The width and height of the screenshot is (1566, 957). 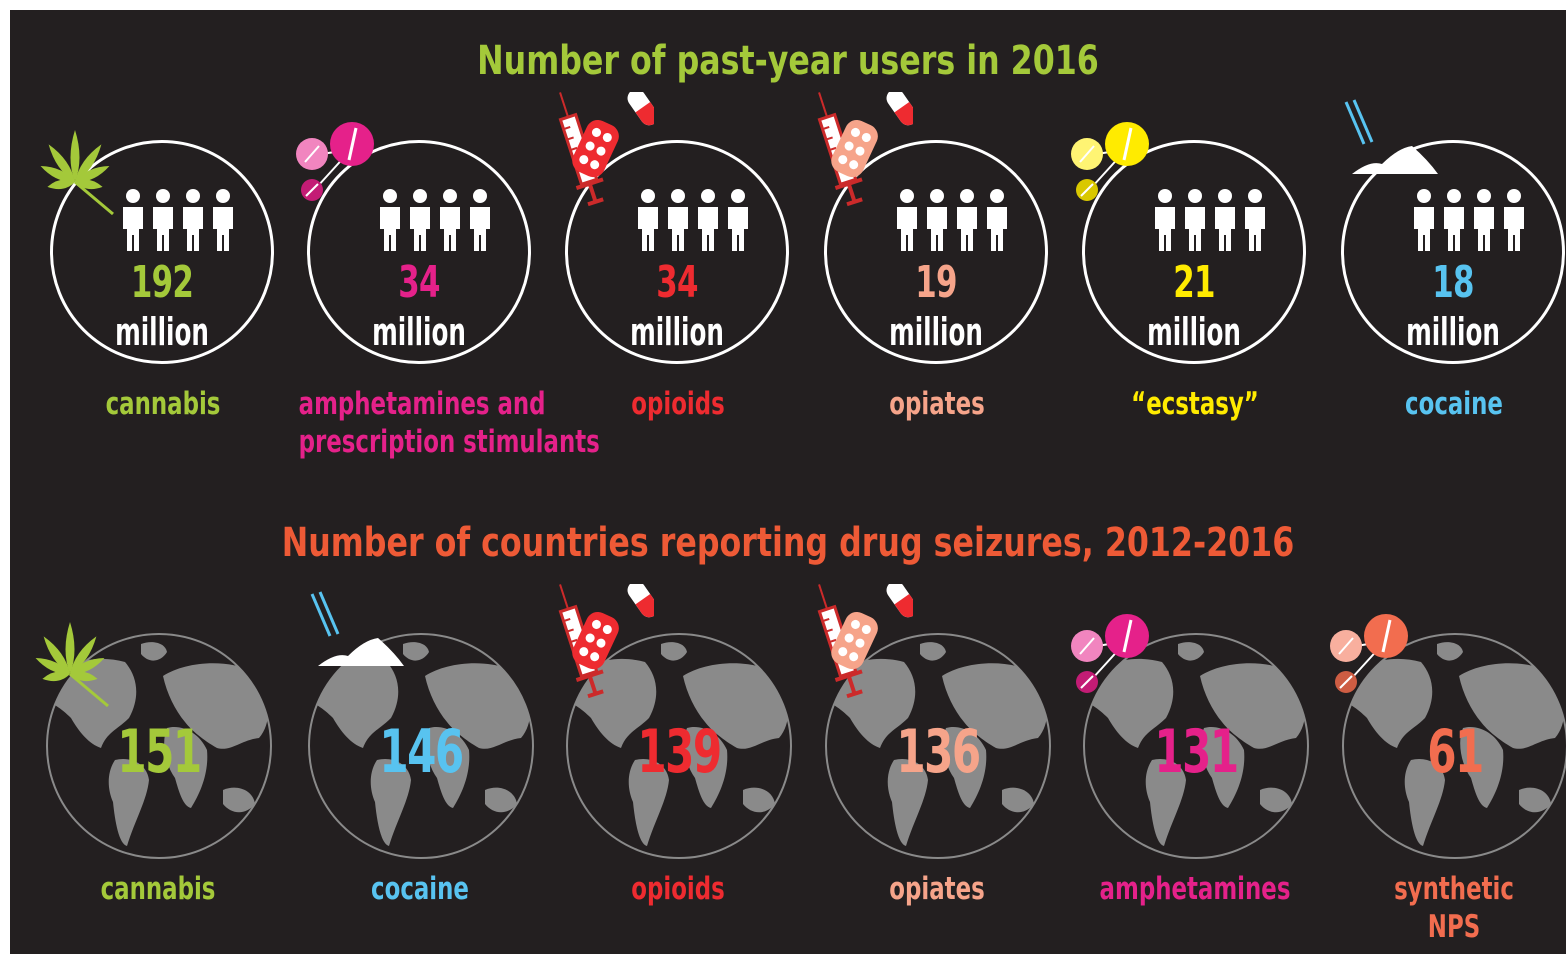 What do you see at coordinates (162, 282) in the screenshot?
I see `users-value: 192` at bounding box center [162, 282].